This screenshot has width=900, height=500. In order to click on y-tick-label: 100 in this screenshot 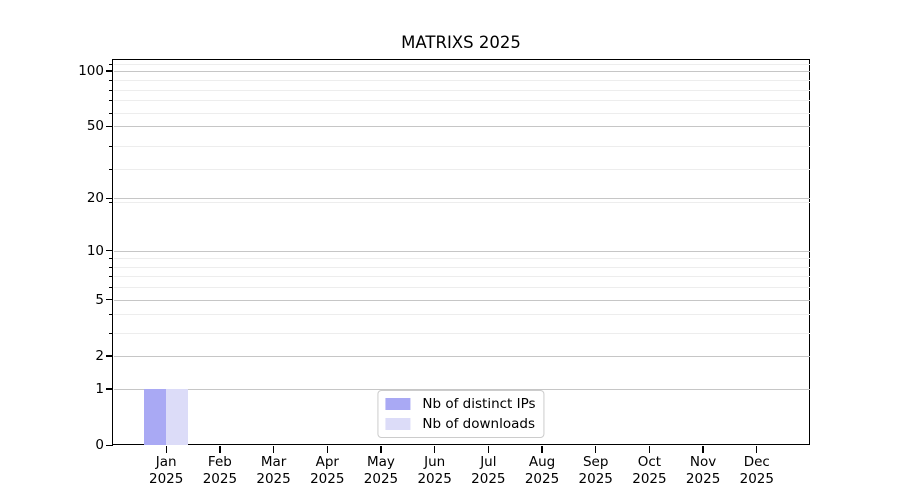, I will do `click(91, 70)`.